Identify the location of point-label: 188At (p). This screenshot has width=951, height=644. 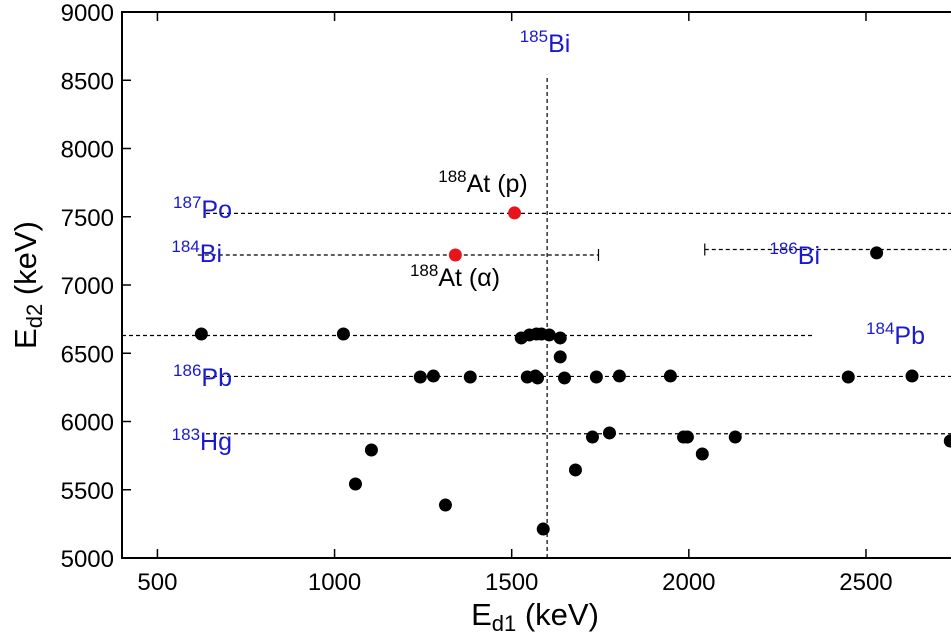
(483, 182).